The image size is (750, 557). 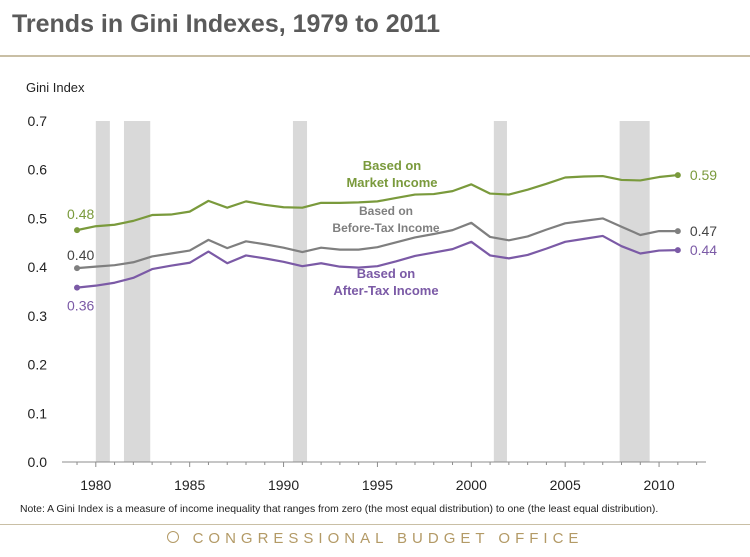 I want to click on series-name-label: Market Income, so click(x=391, y=182).